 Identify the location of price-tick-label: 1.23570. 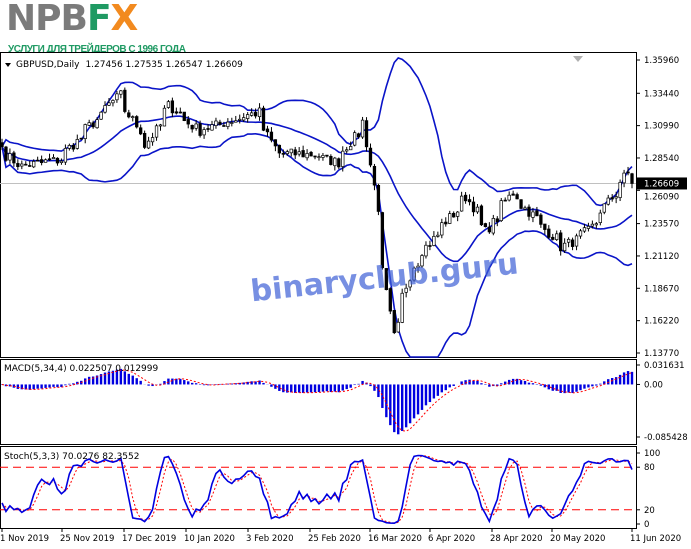
(661, 225).